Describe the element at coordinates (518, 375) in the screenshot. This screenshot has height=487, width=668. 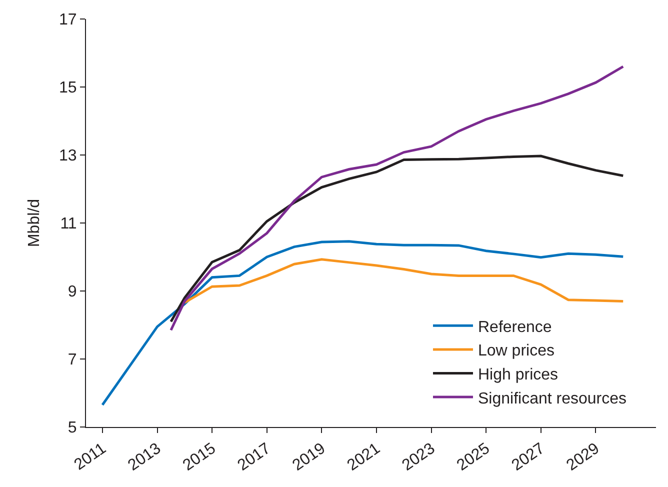
I see `legend-label: High prices` at that location.